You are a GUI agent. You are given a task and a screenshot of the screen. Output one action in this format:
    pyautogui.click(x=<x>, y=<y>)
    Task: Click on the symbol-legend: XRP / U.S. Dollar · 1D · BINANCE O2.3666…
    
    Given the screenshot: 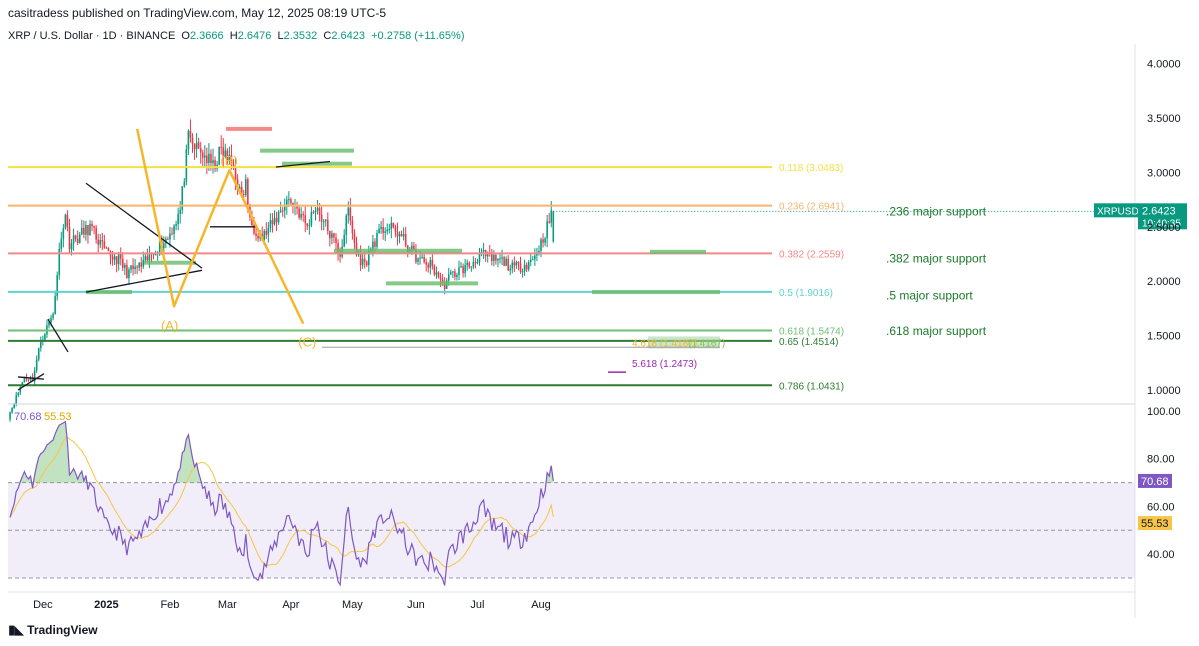 What is the action you would take?
    pyautogui.click(x=236, y=36)
    